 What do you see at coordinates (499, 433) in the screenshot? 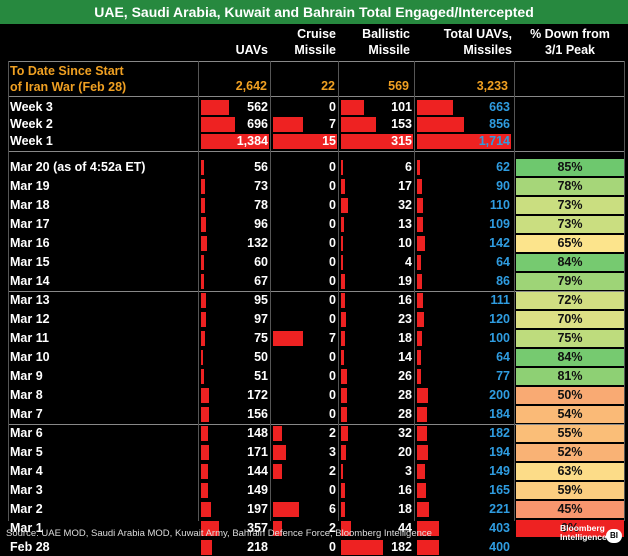
I see `total-value: 182` at bounding box center [499, 433].